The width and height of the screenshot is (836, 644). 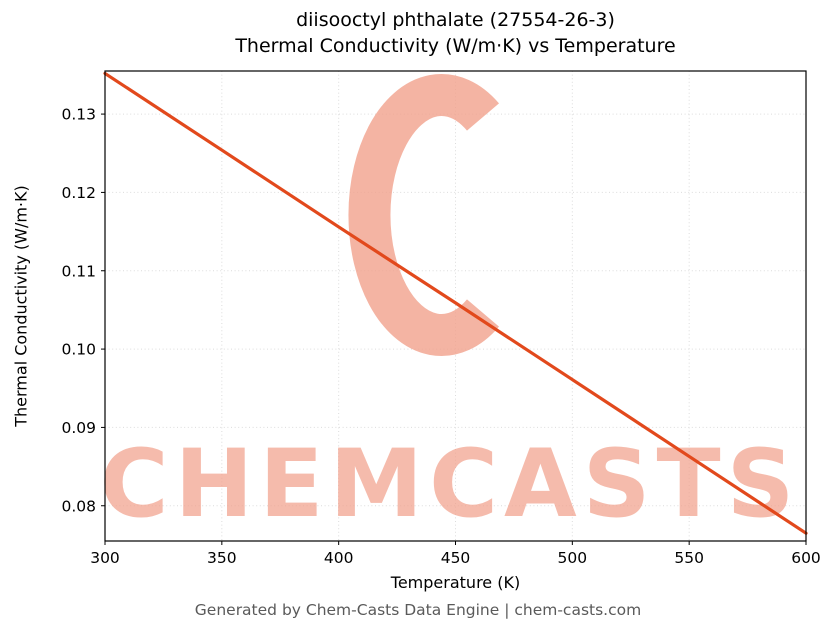 I want to click on x-tick-label: 400, so click(x=339, y=558).